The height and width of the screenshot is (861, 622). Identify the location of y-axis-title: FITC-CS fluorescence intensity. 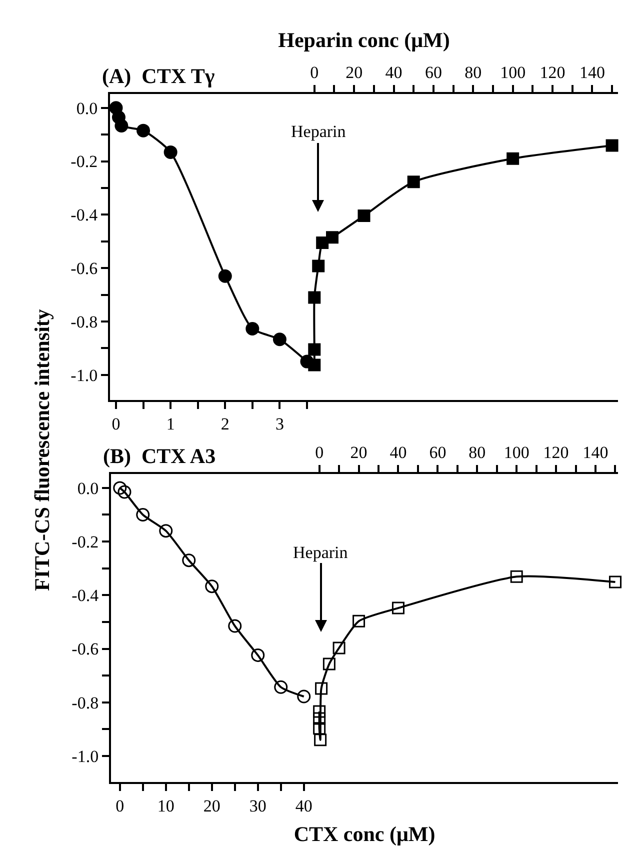
(42, 449).